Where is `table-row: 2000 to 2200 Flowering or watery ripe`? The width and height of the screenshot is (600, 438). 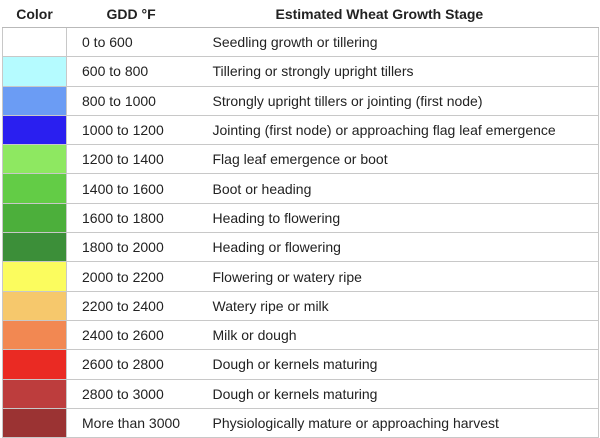
table-row: 2000 to 2200 Flowering or watery ripe is located at coordinates (300, 276).